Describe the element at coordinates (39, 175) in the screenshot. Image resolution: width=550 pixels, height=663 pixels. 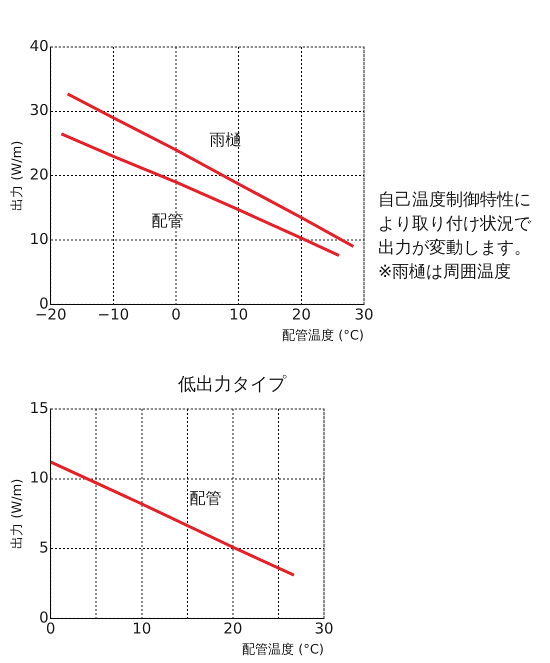
I see `y-tick-label: 20` at that location.